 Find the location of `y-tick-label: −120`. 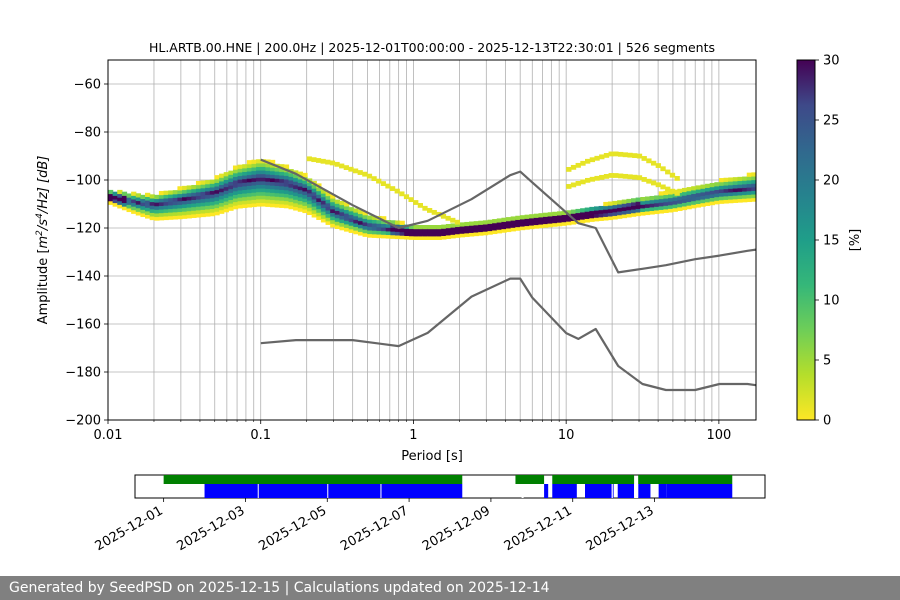

y-tick-label: −120 is located at coordinates (83, 229).